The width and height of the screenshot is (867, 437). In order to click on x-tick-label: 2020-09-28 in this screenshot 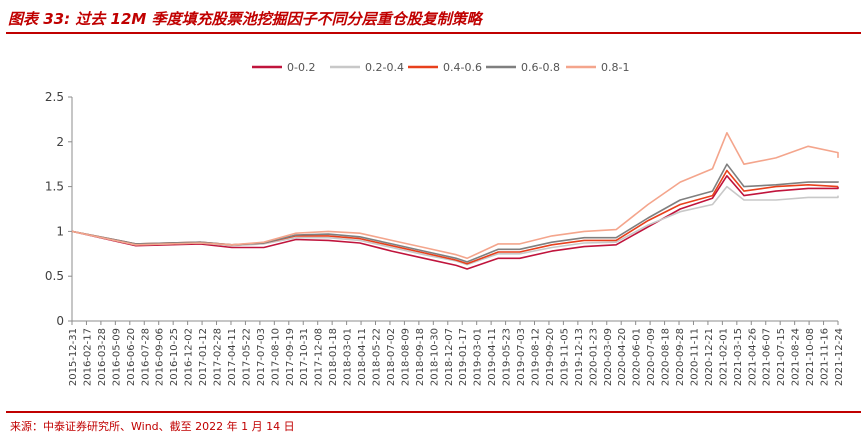, I will do `click(680, 357)`.